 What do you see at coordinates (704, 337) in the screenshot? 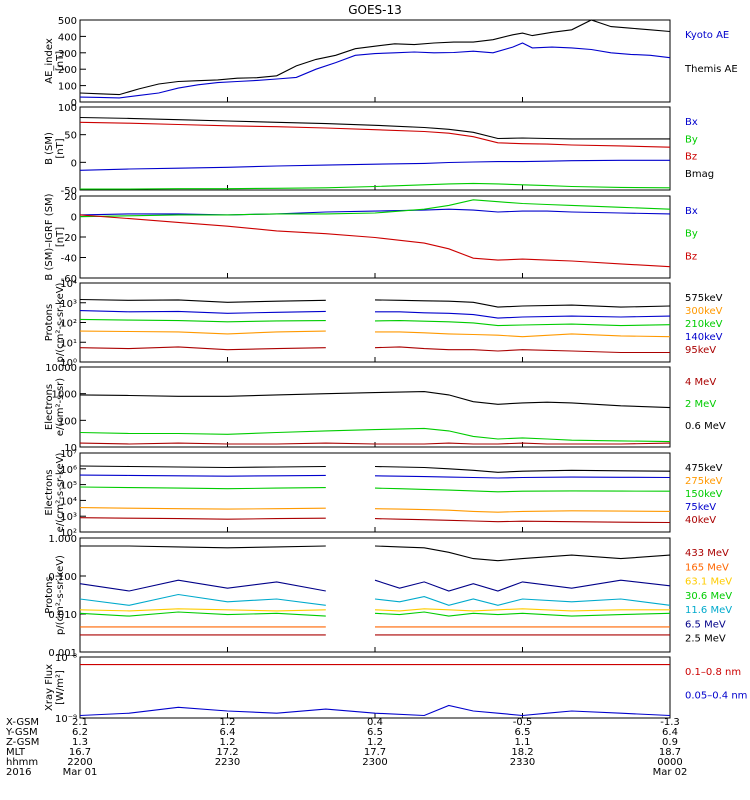
I see `legend-entry: 140keV` at bounding box center [704, 337].